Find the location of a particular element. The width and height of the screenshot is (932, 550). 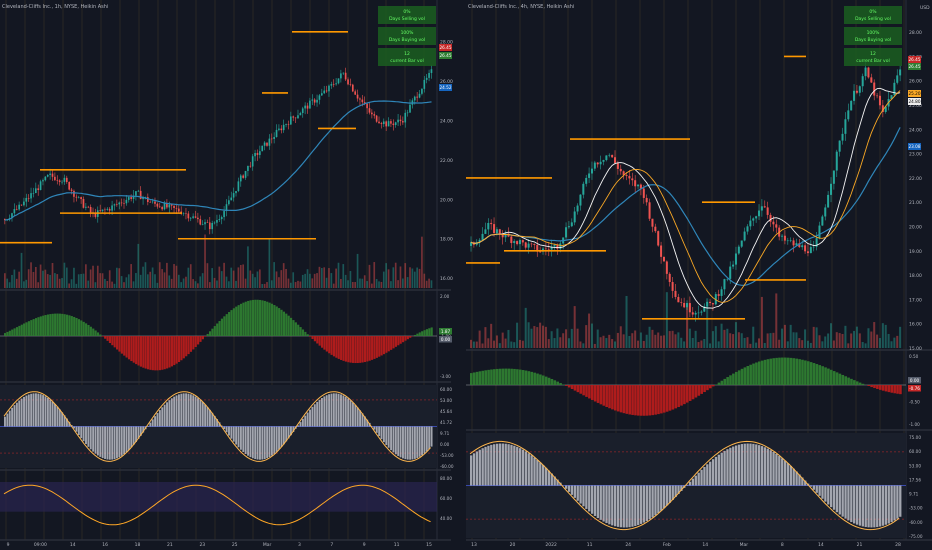

left-osc3-tick: 80.00 is located at coordinates (446, 478).